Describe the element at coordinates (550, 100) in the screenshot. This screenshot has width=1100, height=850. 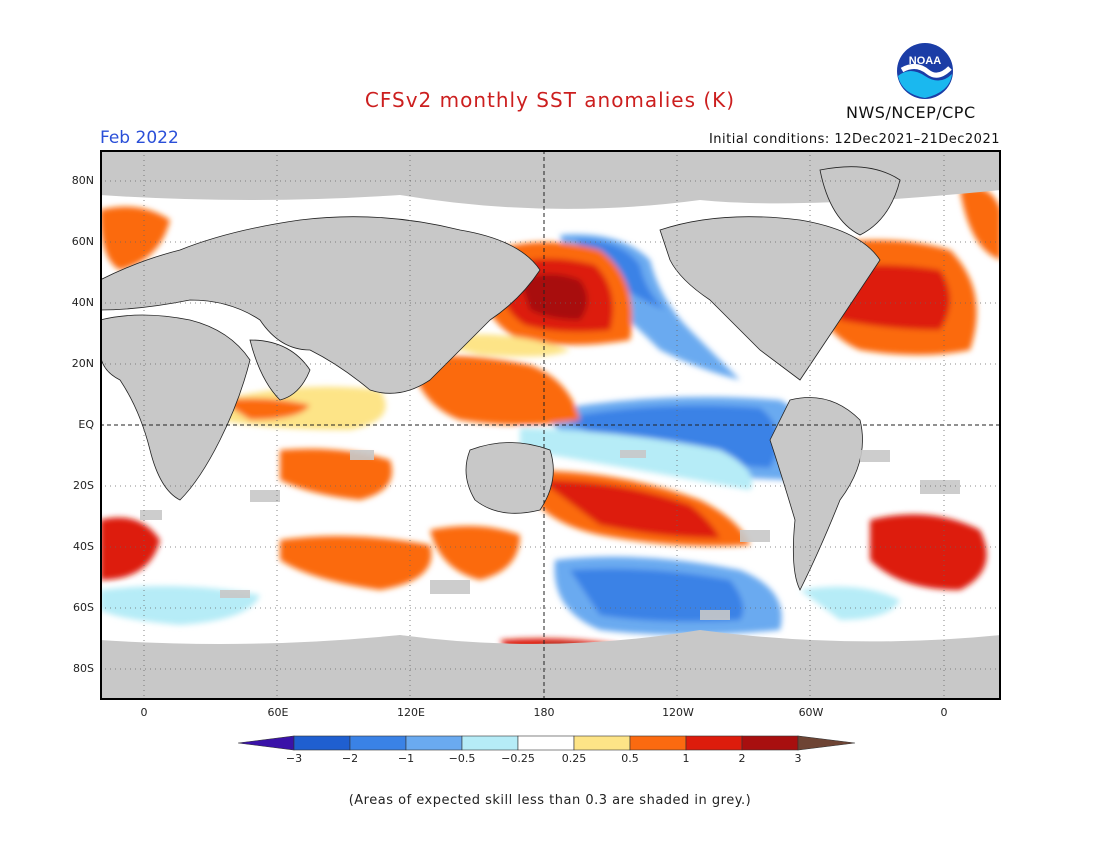
I see `map-title: CFSv2 monthly SST anomalies (K)` at that location.